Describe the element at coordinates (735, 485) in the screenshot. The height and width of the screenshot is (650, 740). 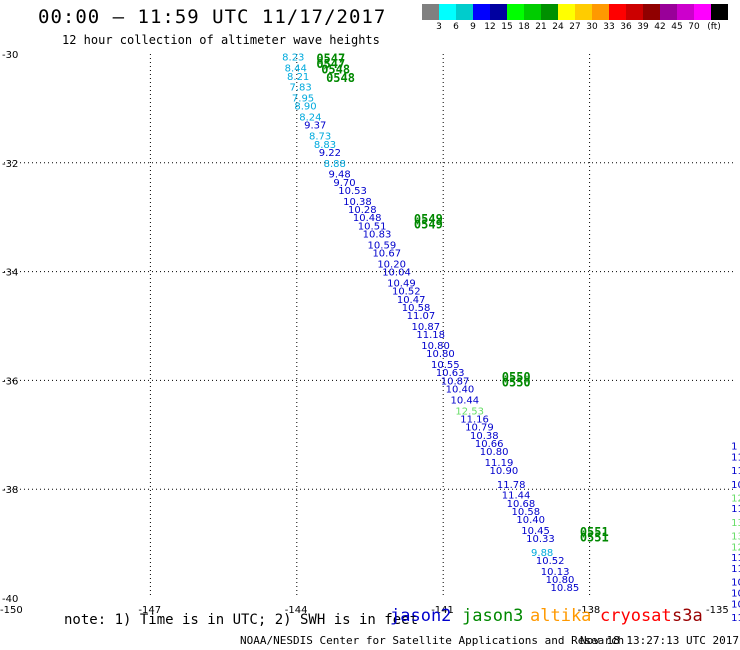
I see `data-point-jason3: 10` at that location.